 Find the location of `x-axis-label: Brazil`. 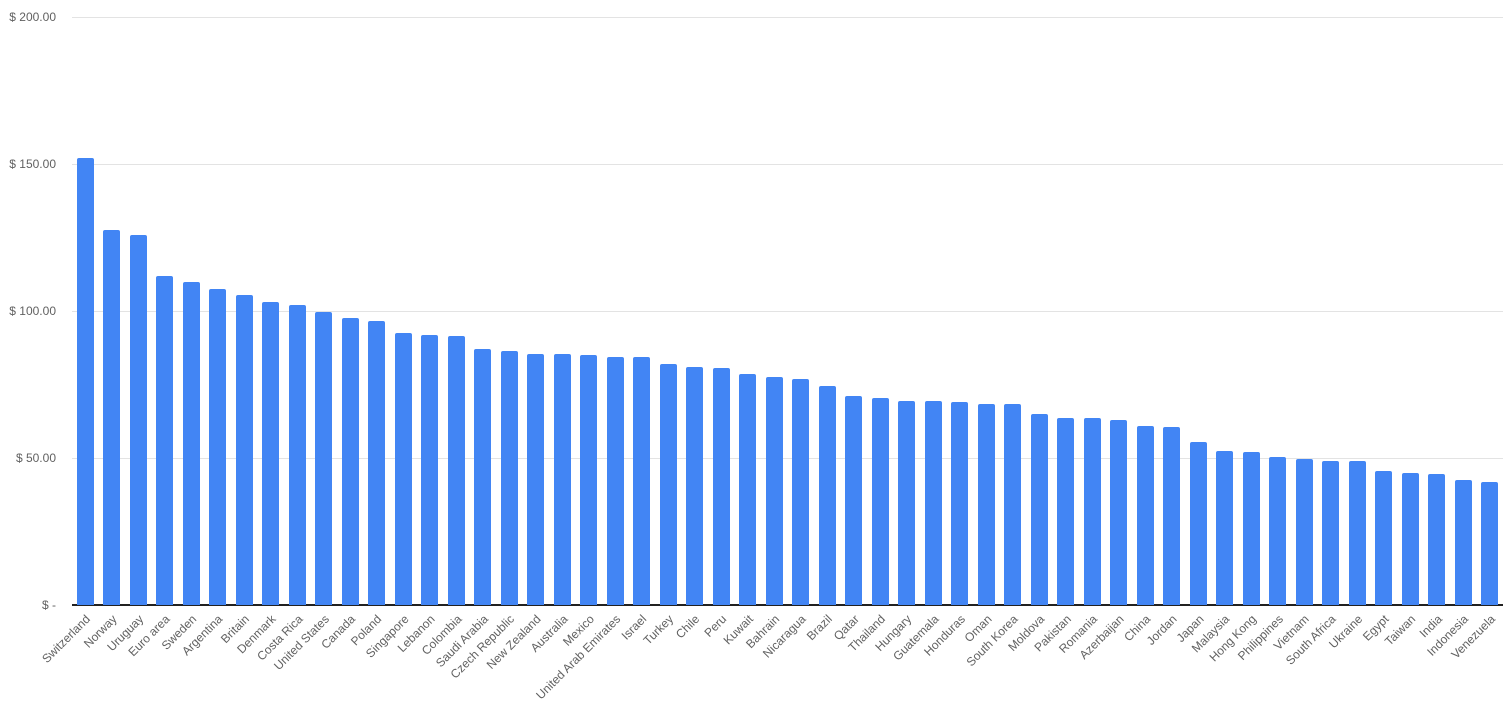

x-axis-label: Brazil is located at coordinates (820, 628).